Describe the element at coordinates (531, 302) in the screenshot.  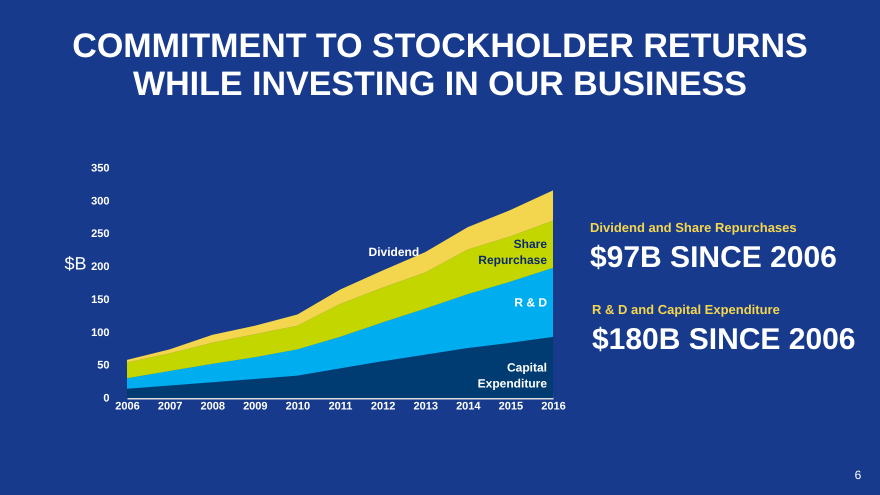
I see `series-label: R & D` at that location.